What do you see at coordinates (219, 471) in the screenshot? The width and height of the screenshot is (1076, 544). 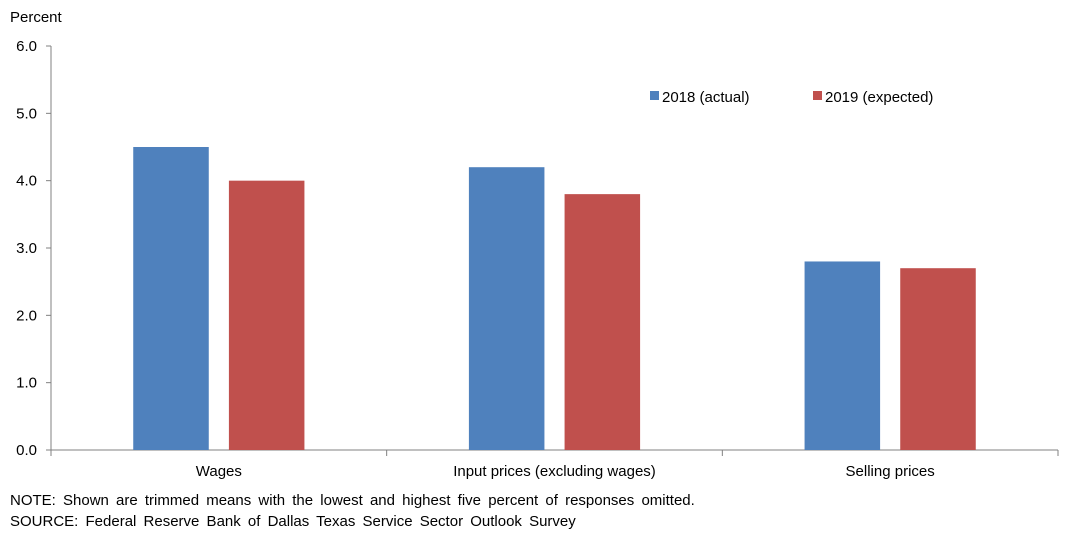 I see `x-tick-label: Wages` at bounding box center [219, 471].